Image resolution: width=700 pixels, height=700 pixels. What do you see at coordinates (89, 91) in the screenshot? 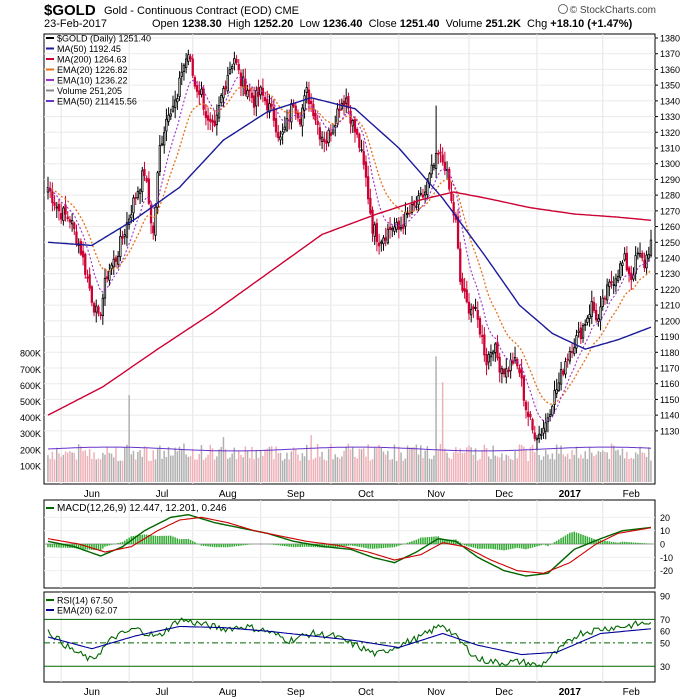
I see `price-legend-label: Volume 251,205` at bounding box center [89, 91].